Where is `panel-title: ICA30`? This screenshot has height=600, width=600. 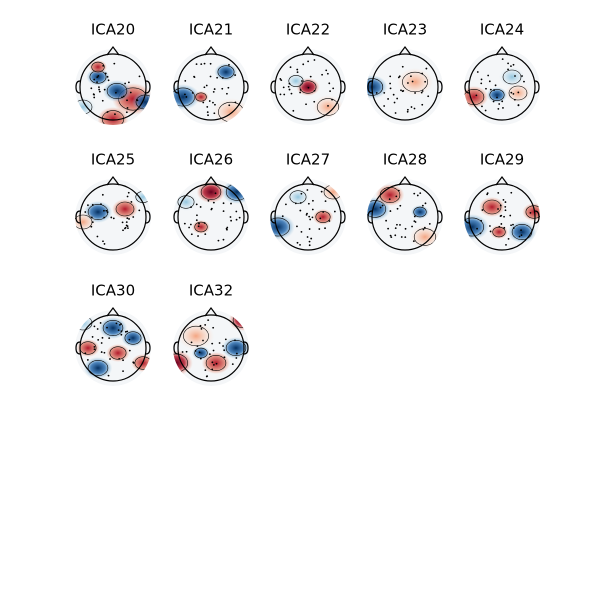 panel-title: ICA30 is located at coordinates (113, 291).